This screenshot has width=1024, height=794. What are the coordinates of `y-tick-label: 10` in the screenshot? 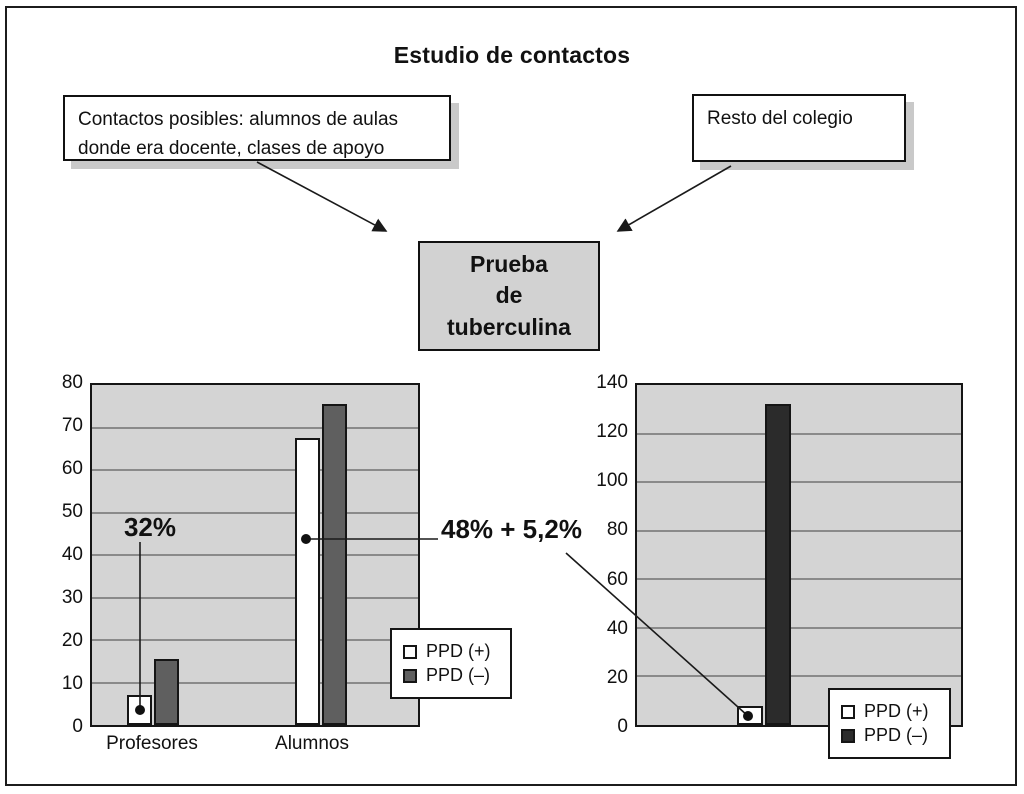 It's located at (72, 683).